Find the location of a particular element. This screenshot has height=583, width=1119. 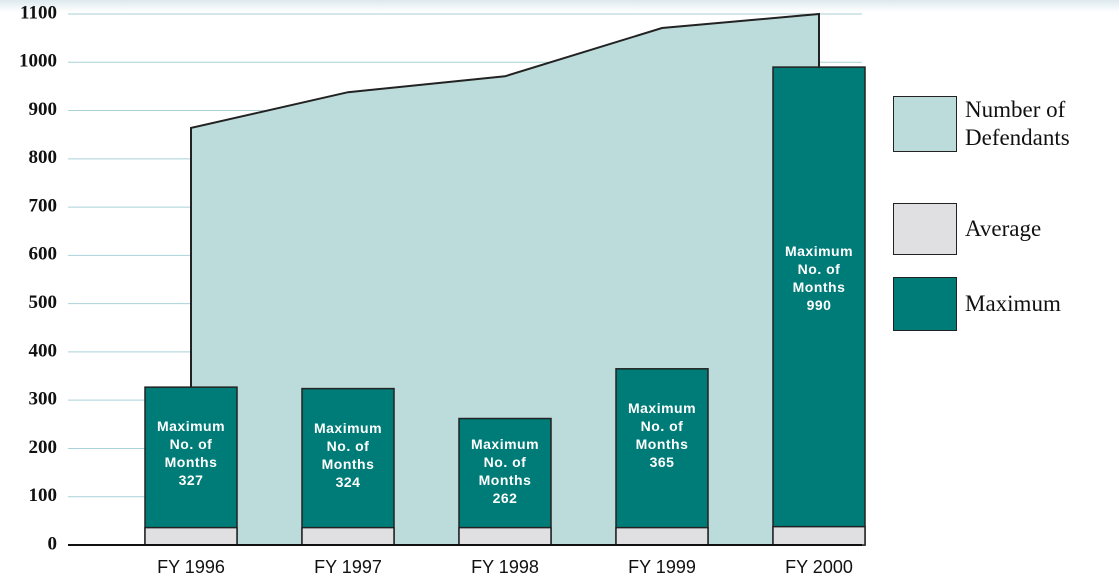

legend-item: Average is located at coordinates (1004, 229).